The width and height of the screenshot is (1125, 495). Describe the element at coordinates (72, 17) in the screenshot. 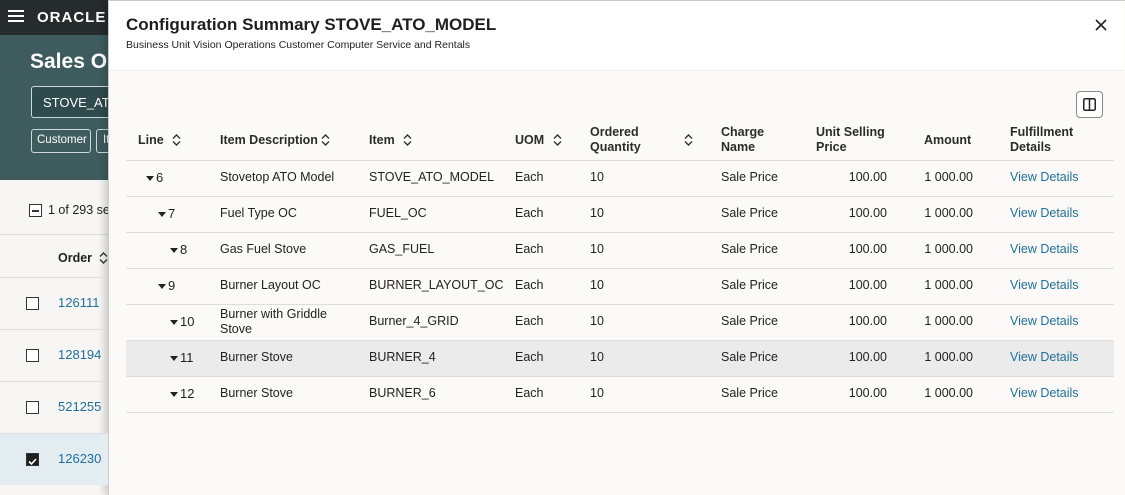

I see `logo: ORACLE` at that location.